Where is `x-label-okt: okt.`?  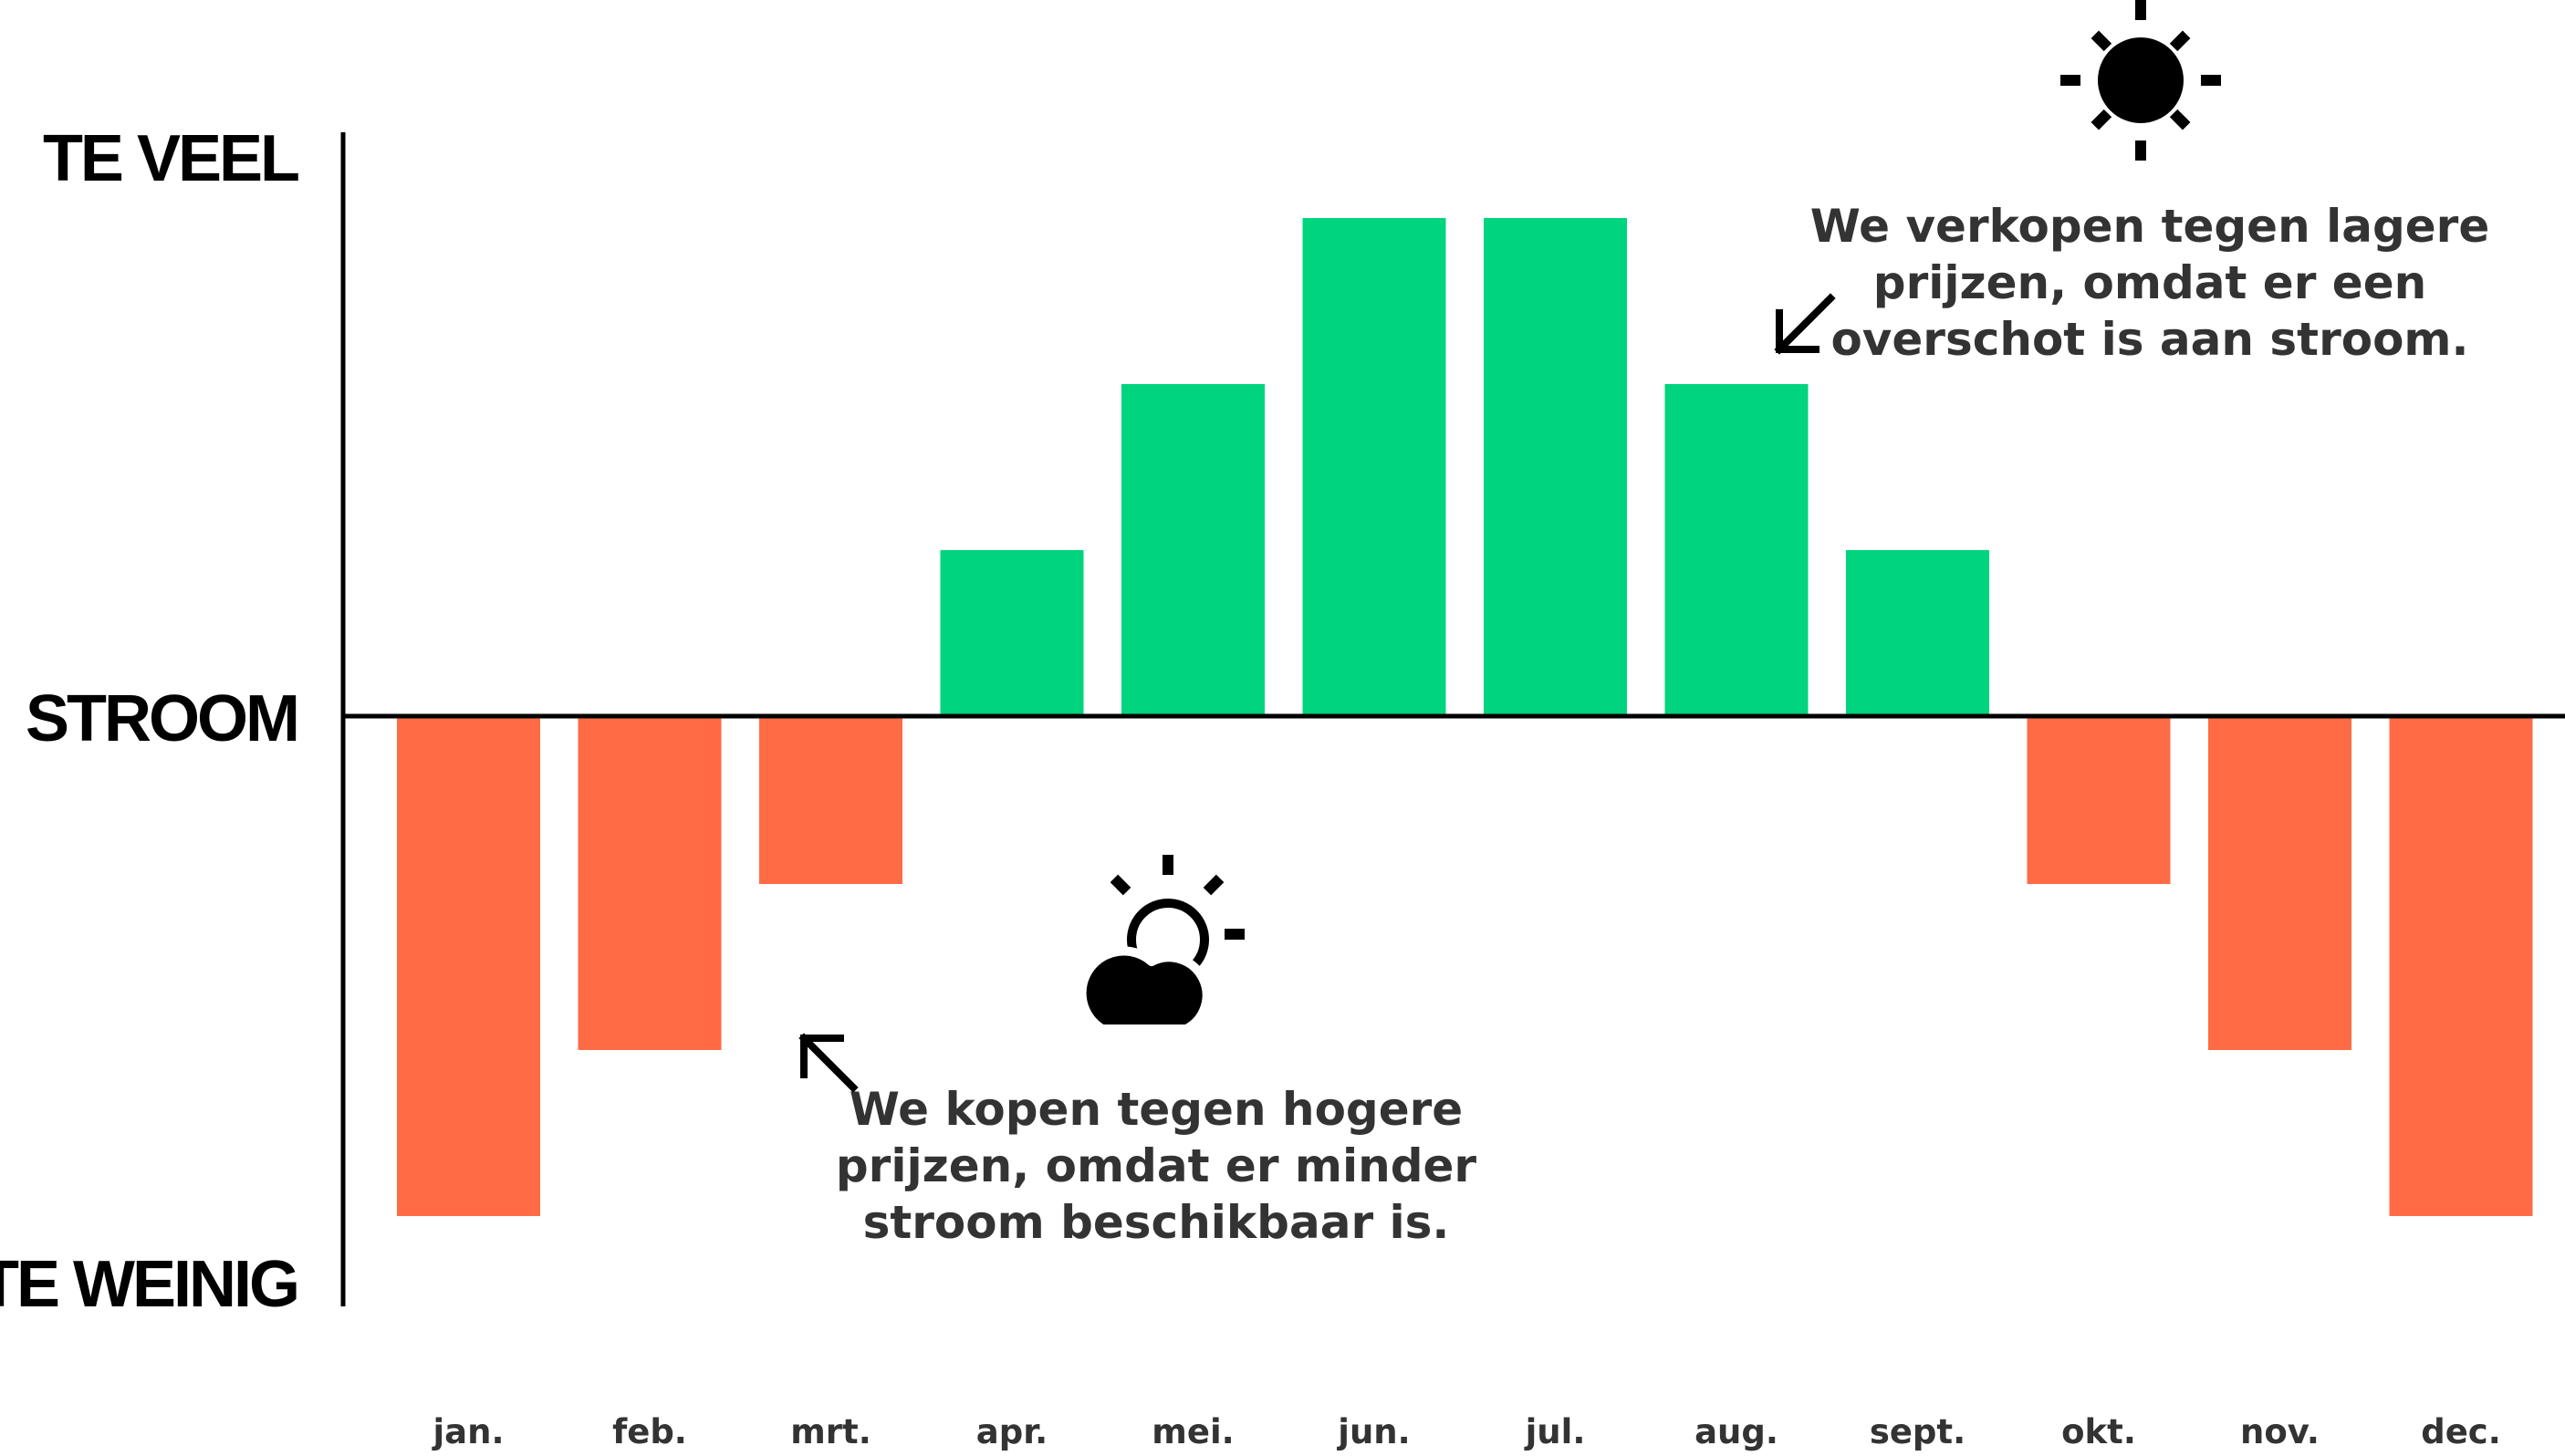
x-label-okt: okt. is located at coordinates (2098, 1431).